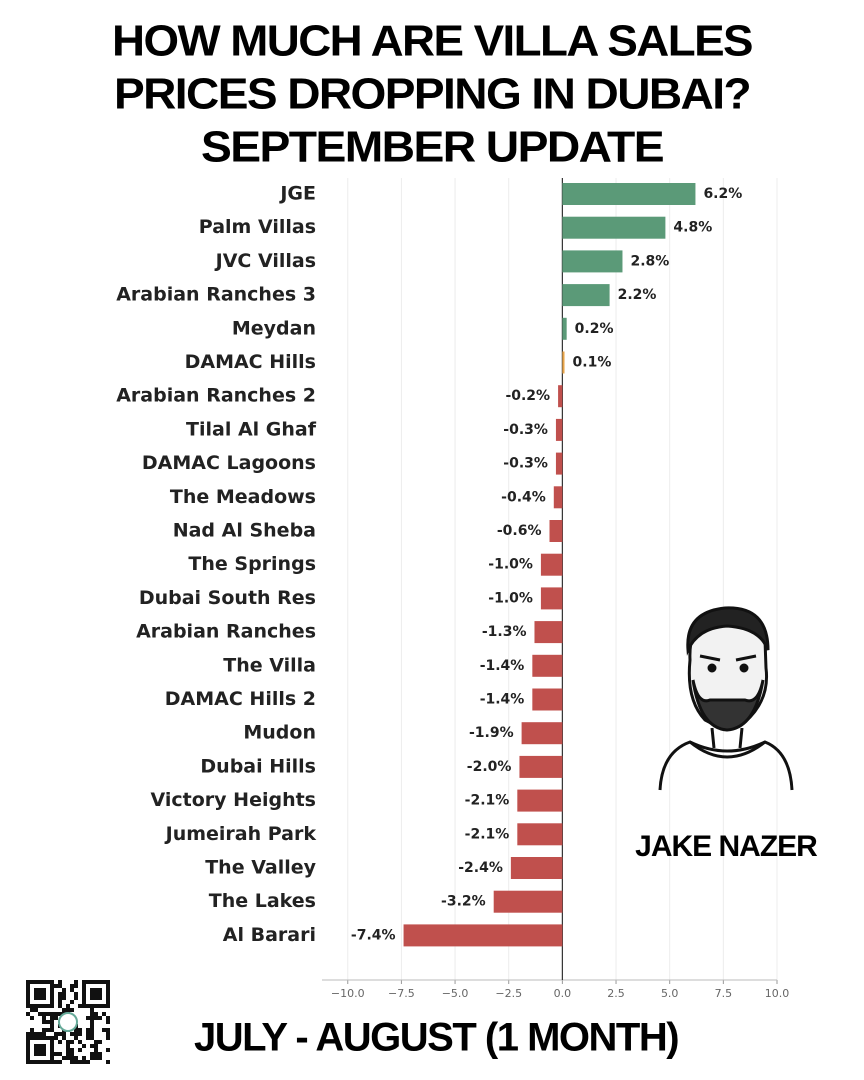  Describe the element at coordinates (649, 261) in the screenshot. I see `value-label: 2.8%` at that location.